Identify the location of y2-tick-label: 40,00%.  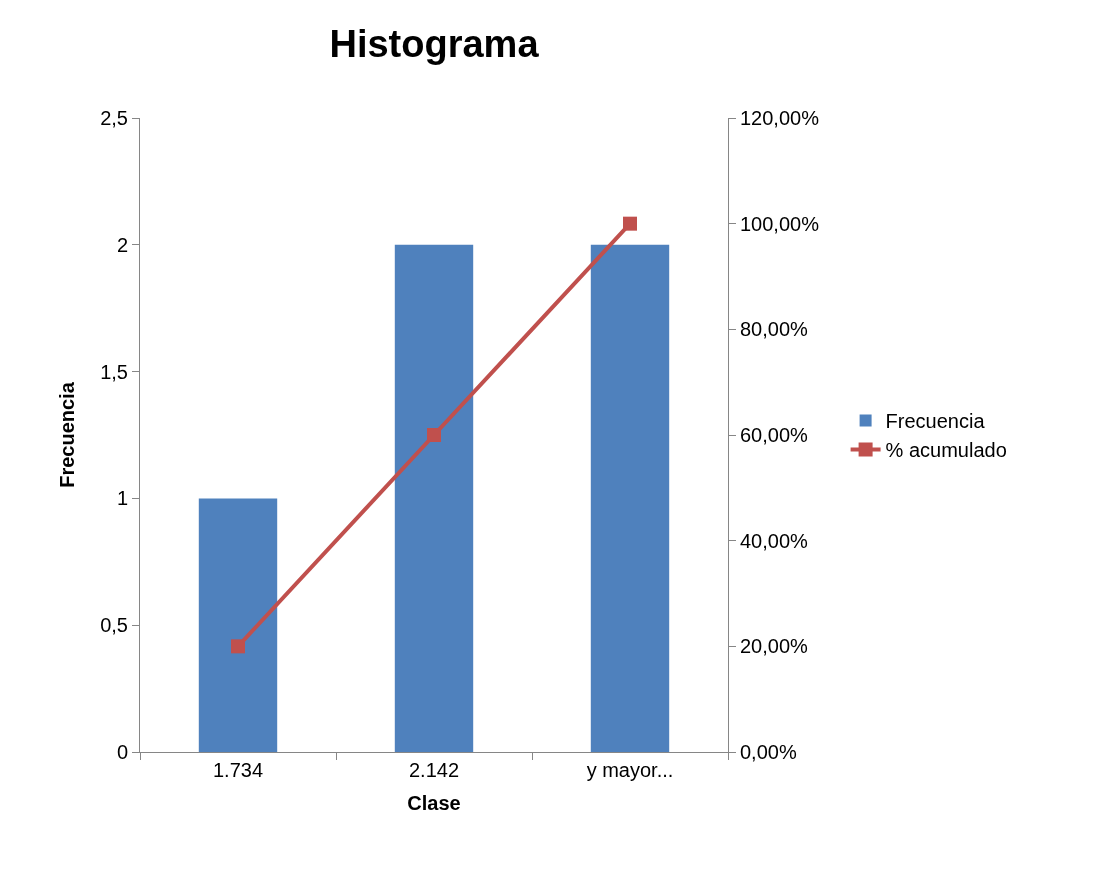
(774, 540).